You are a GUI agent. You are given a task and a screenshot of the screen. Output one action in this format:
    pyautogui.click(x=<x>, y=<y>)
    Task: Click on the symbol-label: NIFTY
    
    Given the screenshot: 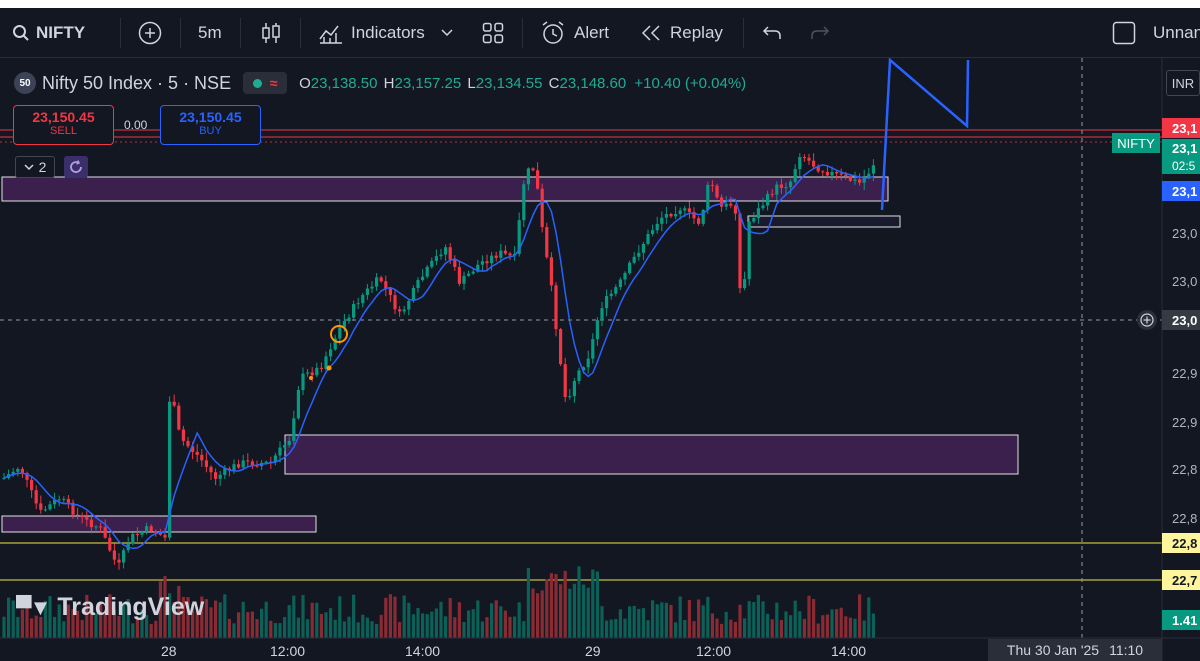 What is the action you would take?
    pyautogui.click(x=61, y=32)
    